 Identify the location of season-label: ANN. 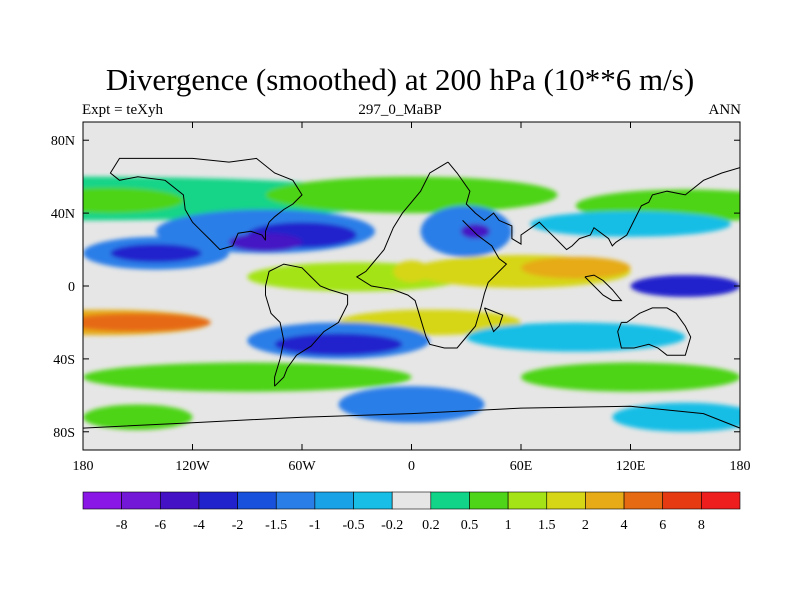
(725, 110).